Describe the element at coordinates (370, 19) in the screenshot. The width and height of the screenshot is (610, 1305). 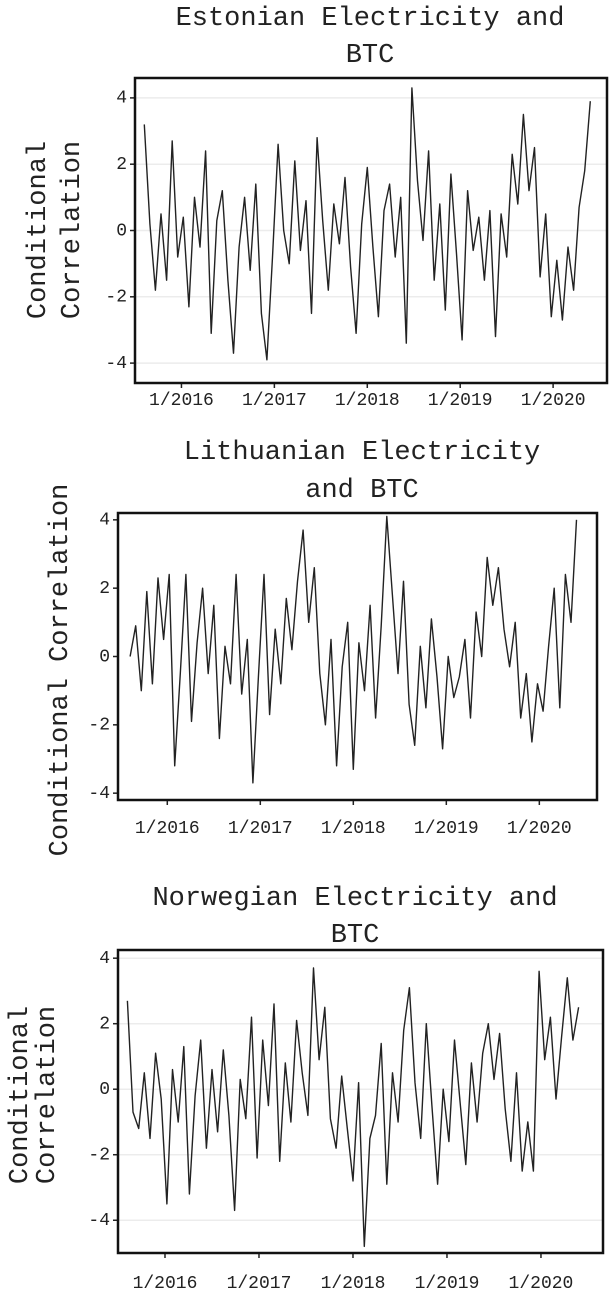
I see `chart-title: Estonian Electricity and` at that location.